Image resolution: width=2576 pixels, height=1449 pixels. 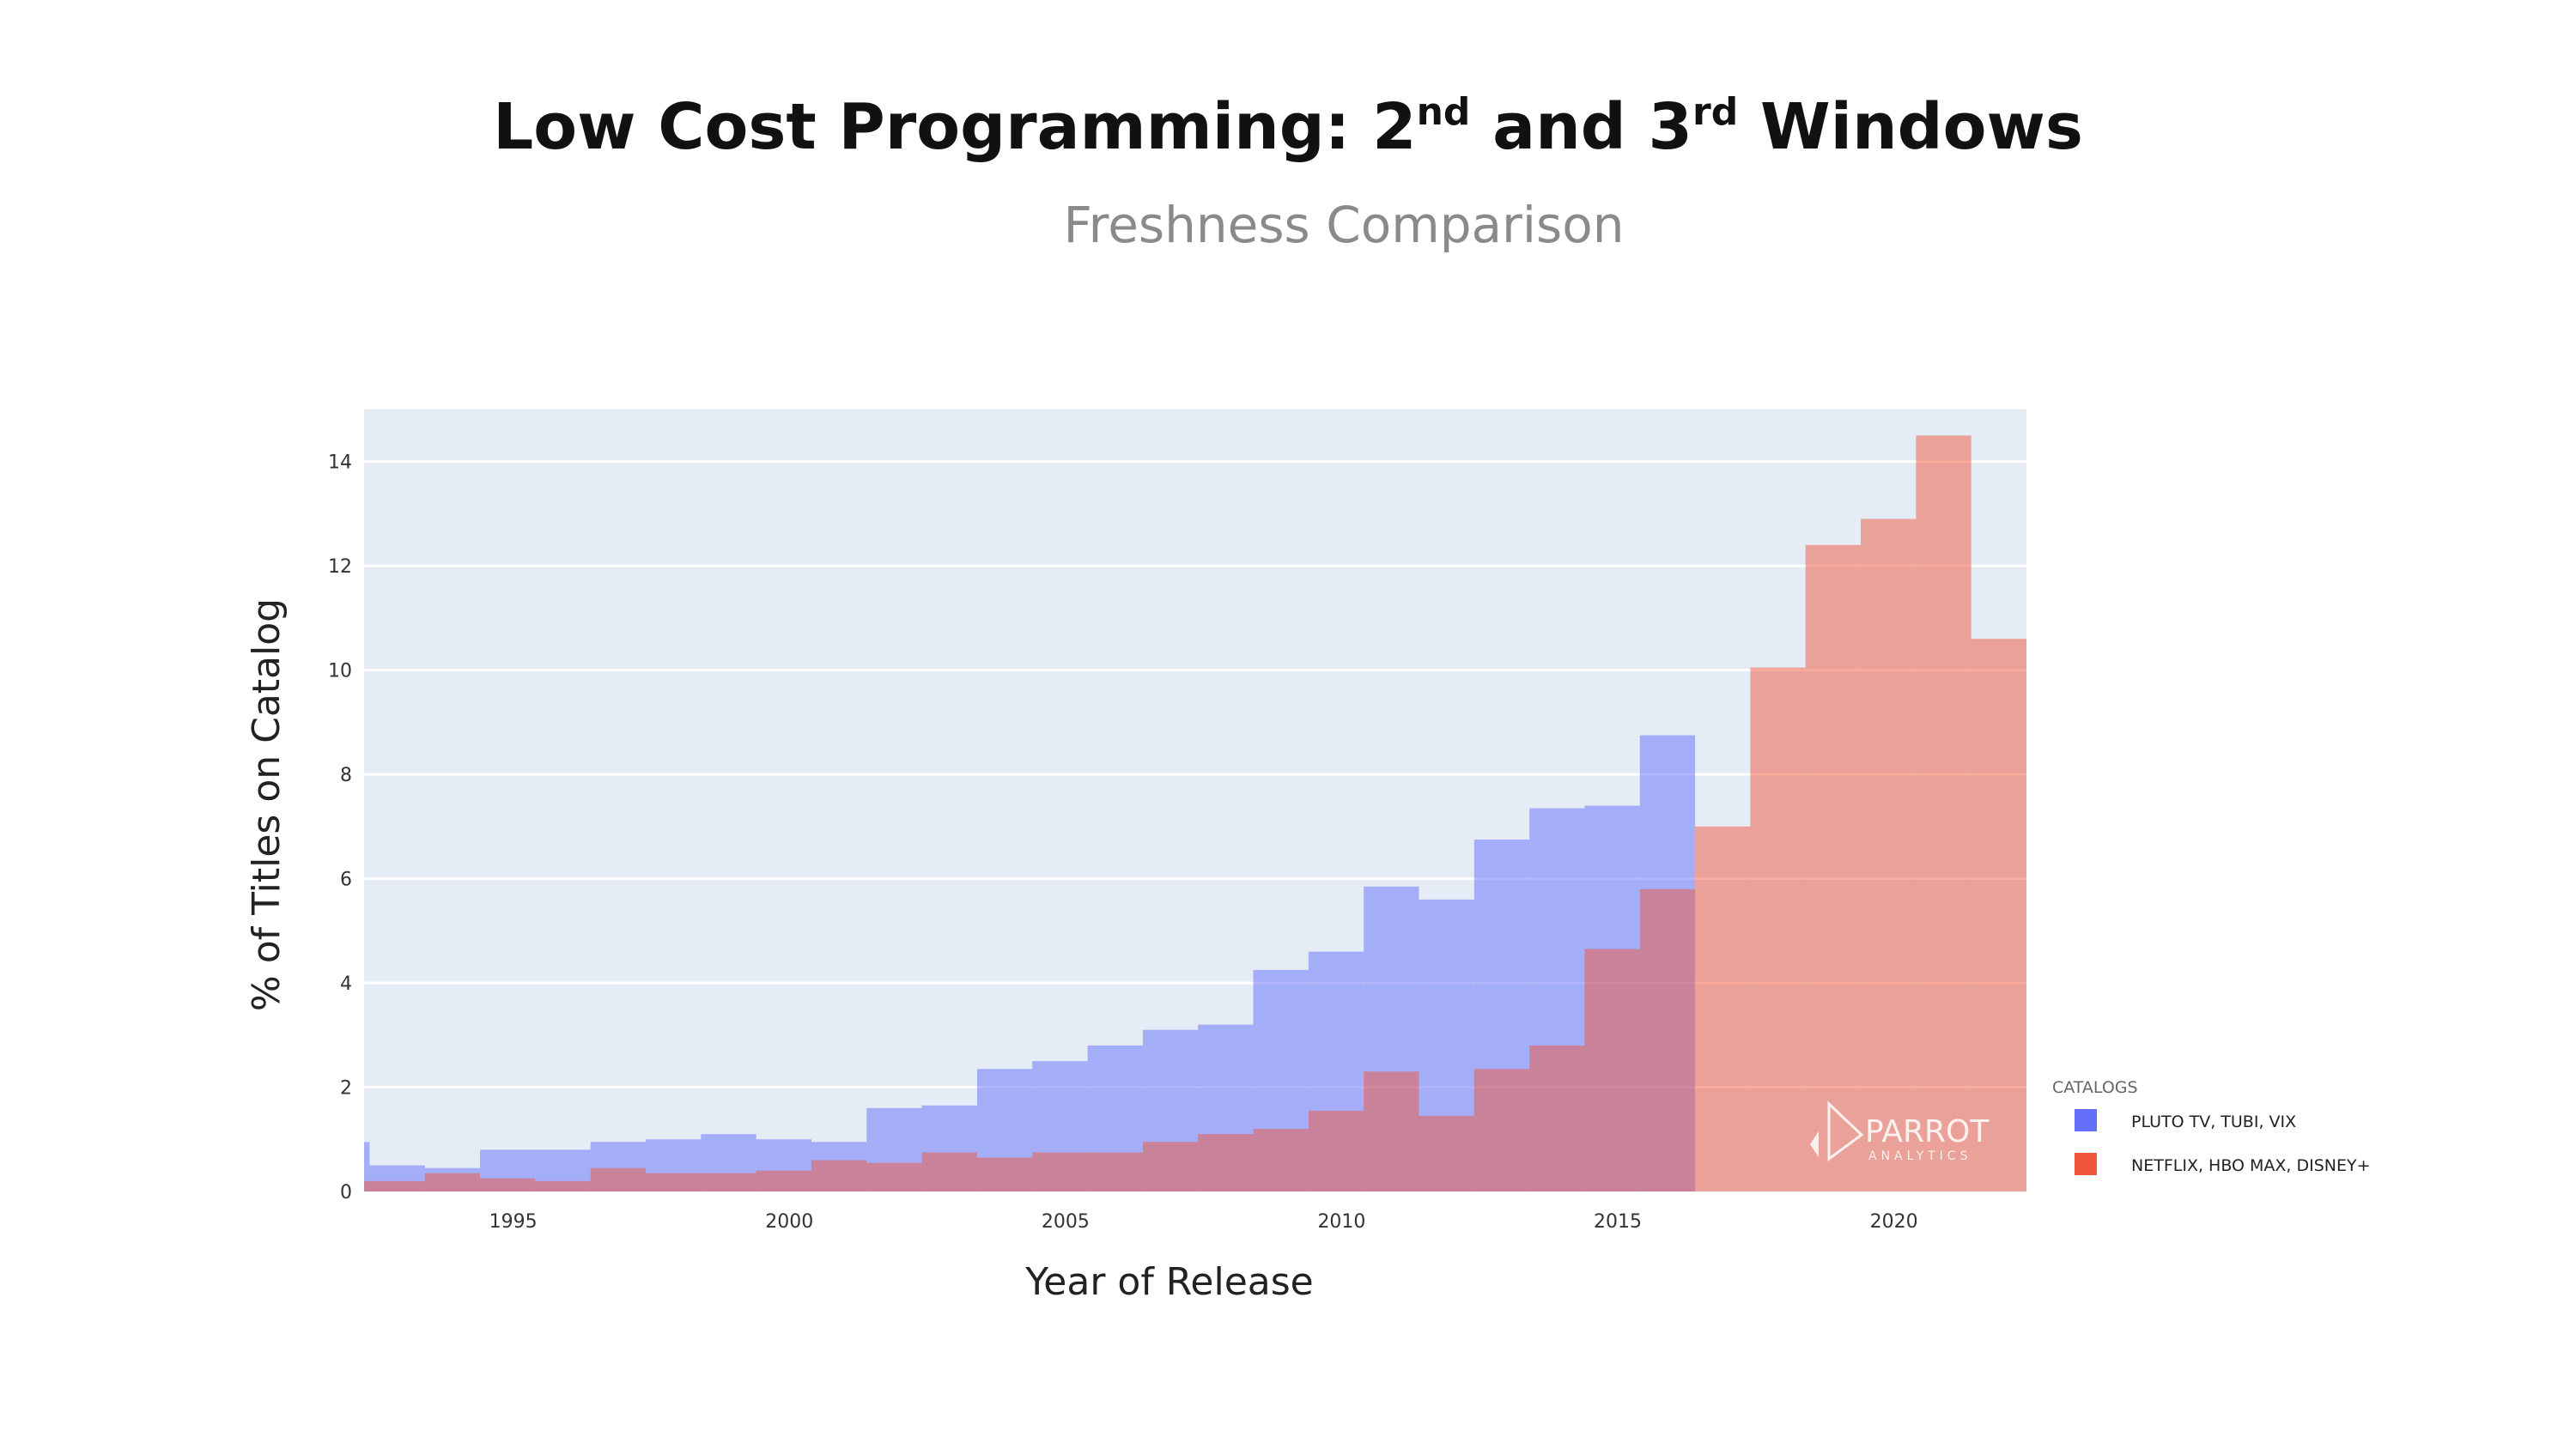 What do you see at coordinates (1928, 1131) in the screenshot?
I see `logo-brand: PARROT` at bounding box center [1928, 1131].